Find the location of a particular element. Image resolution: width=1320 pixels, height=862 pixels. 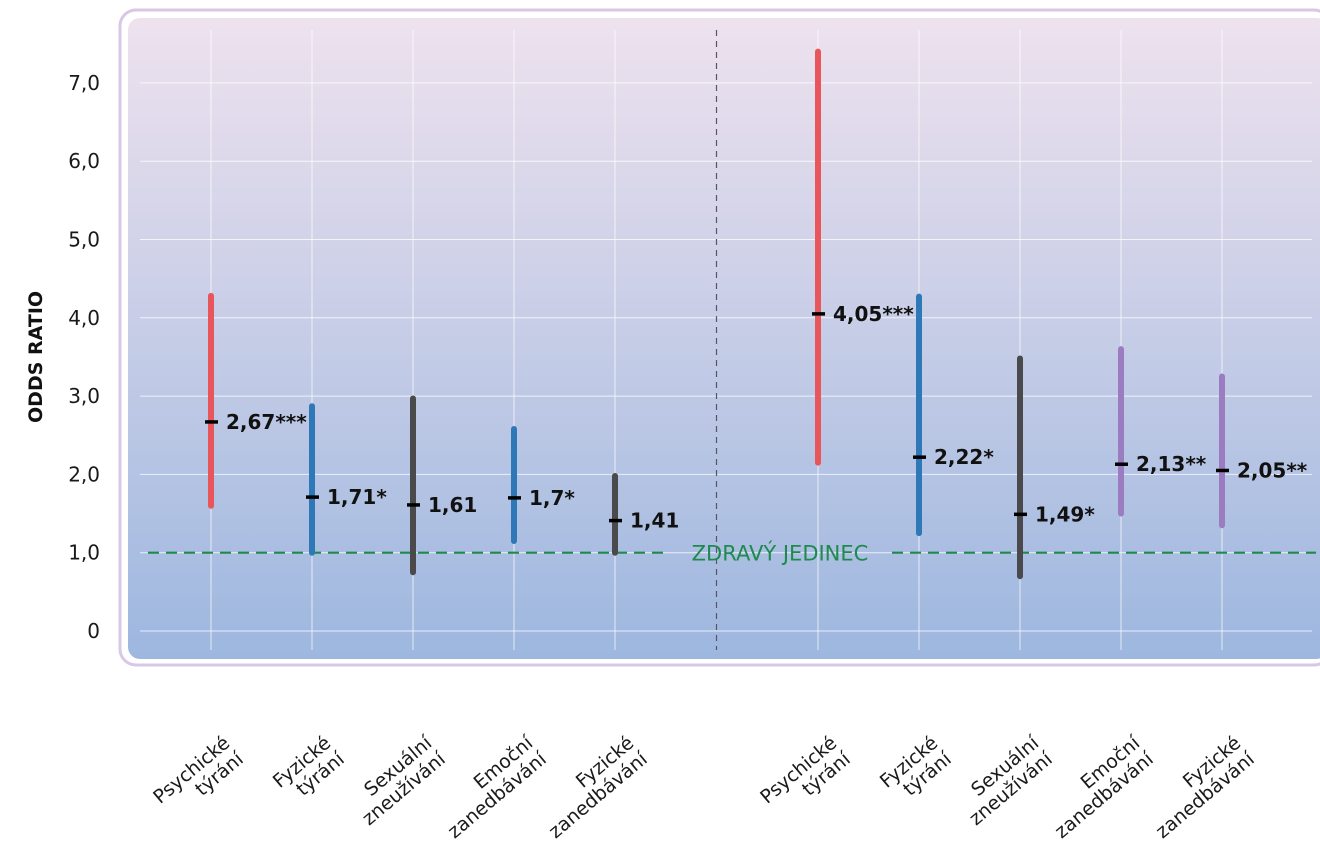

or-value-label: 1,41 is located at coordinates (654, 521).